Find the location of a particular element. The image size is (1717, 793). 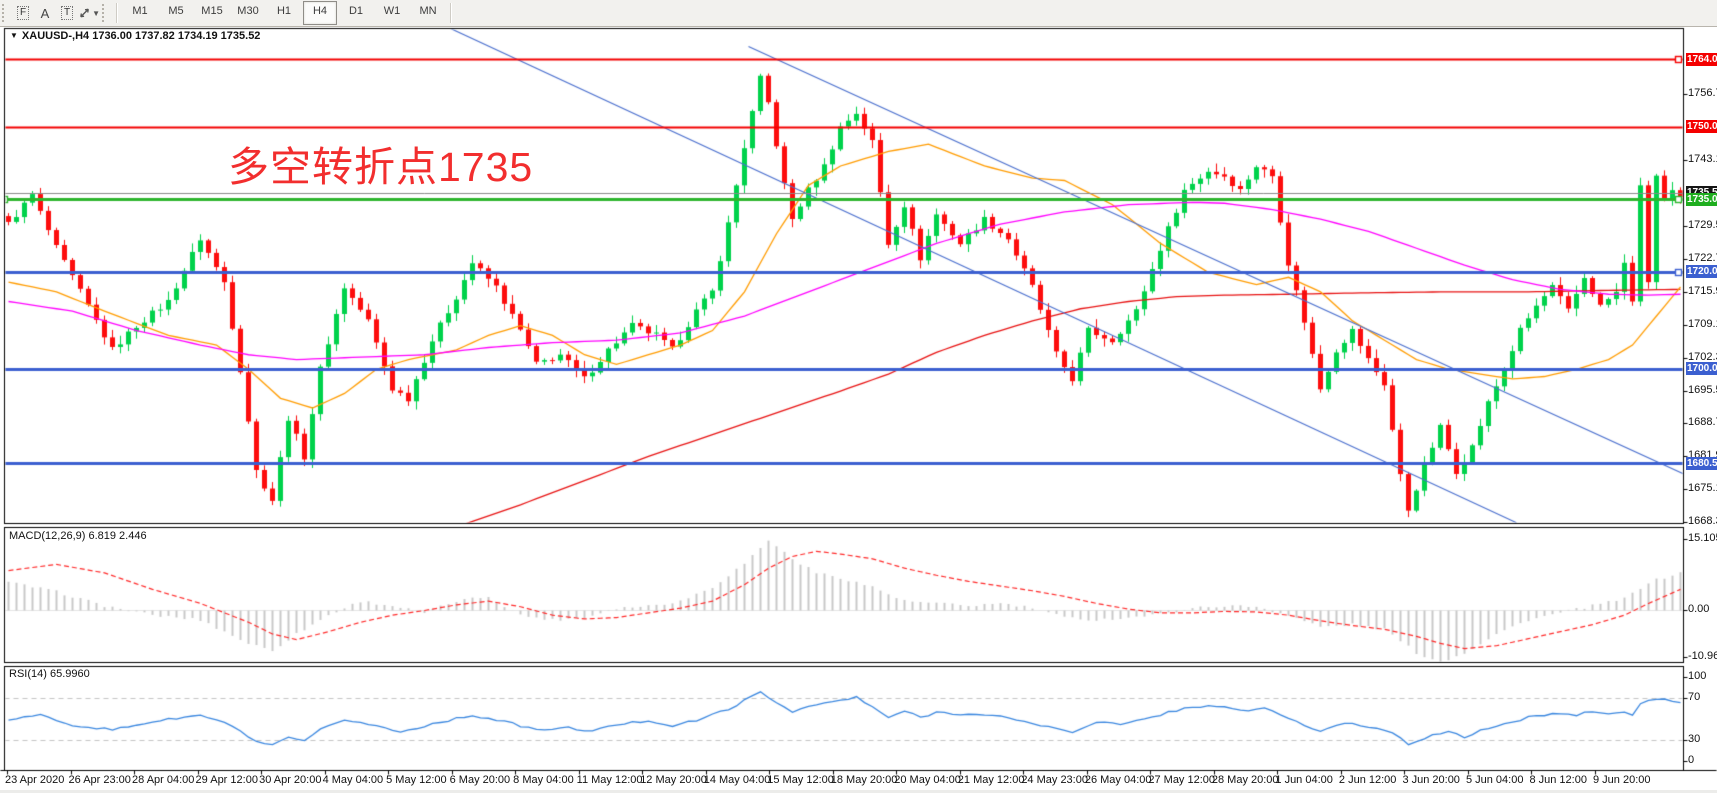

timeframe-button-w1: W1 is located at coordinates (392, 11).